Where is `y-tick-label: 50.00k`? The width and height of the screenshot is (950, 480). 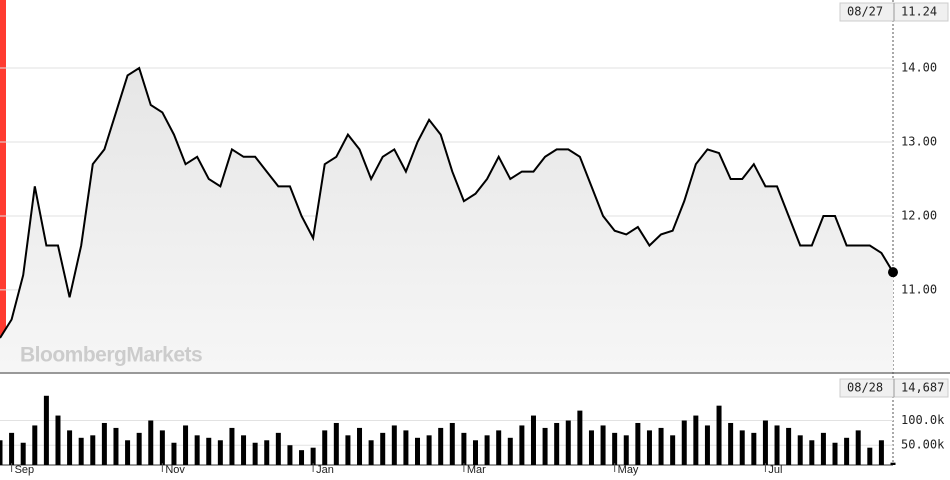
y-tick-label: 50.00k is located at coordinates (923, 445).